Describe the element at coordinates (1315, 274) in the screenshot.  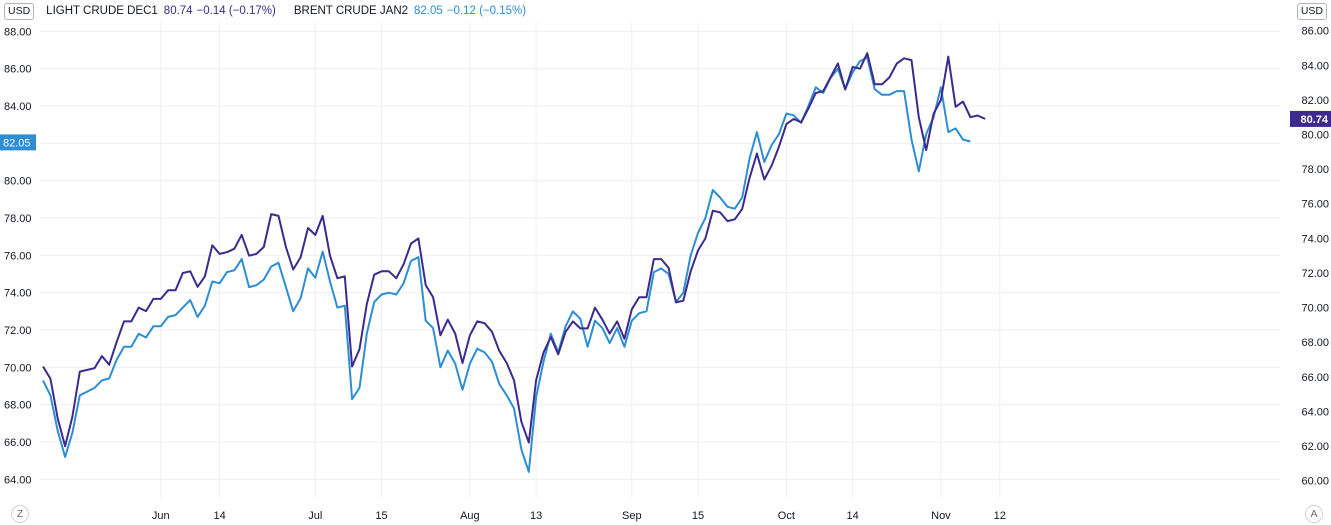
I see `right-axis-tick-label: 72.00` at that location.